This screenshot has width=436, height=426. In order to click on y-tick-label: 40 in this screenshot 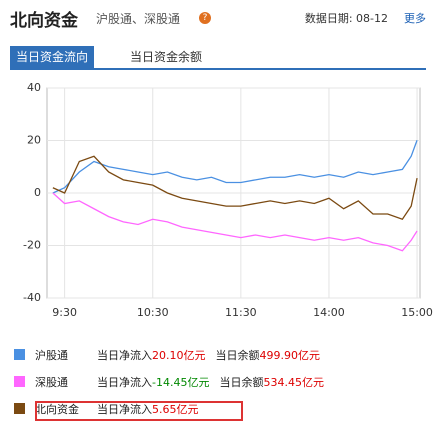, I will do `click(34, 87)`.